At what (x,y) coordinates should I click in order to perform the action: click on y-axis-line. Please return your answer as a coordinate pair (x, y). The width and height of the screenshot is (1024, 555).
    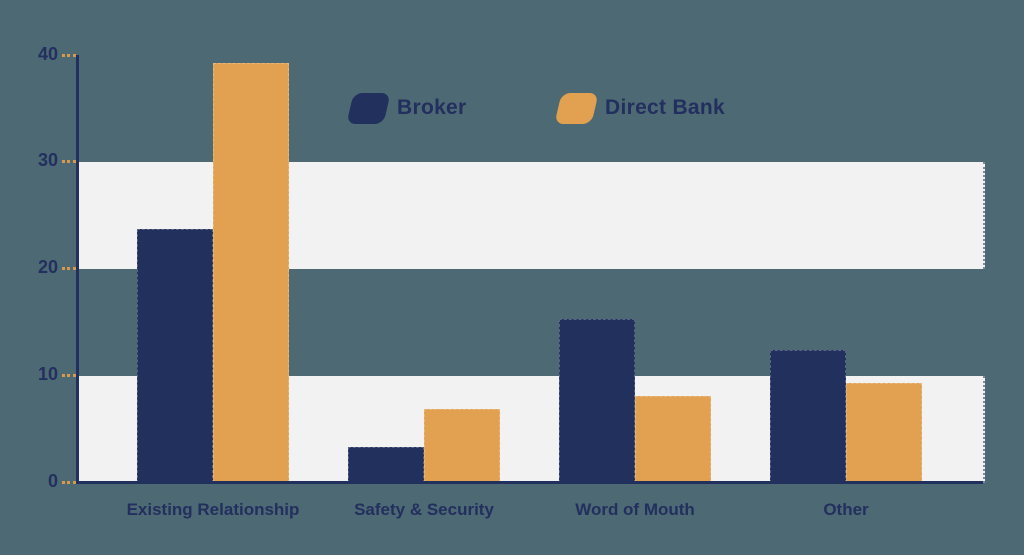
    Looking at the image, I should click on (77, 269).